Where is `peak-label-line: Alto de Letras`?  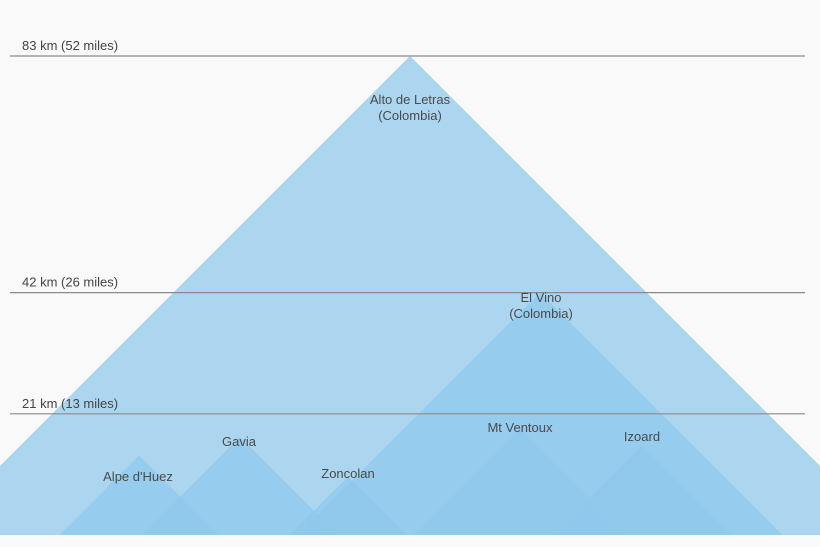
peak-label-line: Alto de Letras is located at coordinates (410, 99).